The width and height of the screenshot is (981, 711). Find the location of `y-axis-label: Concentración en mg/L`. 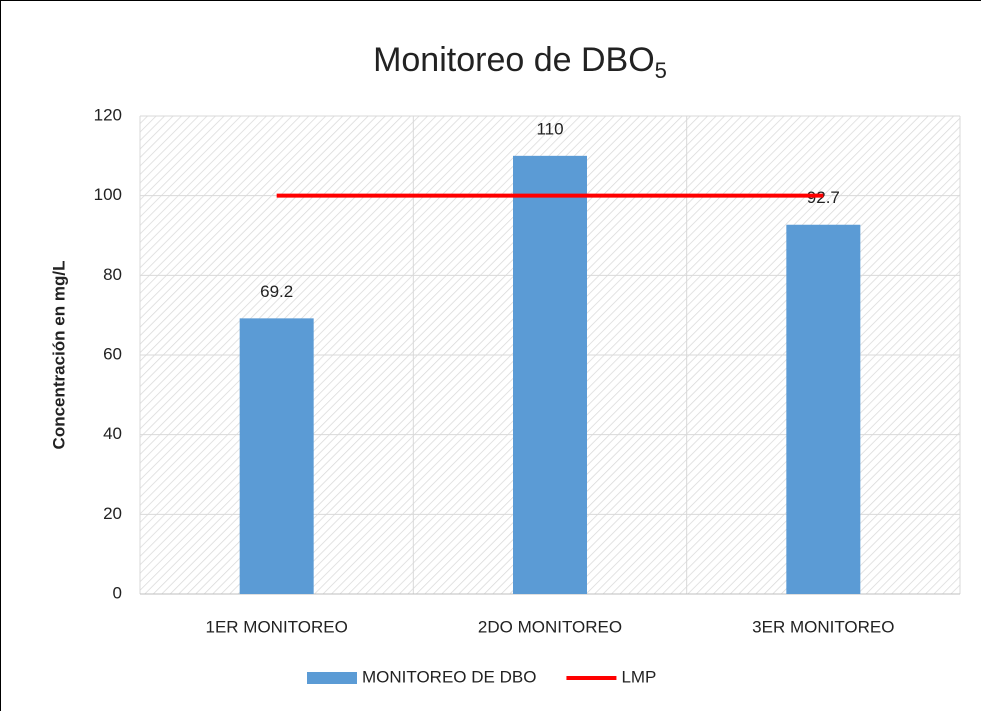

y-axis-label: Concentración en mg/L is located at coordinates (58, 355).